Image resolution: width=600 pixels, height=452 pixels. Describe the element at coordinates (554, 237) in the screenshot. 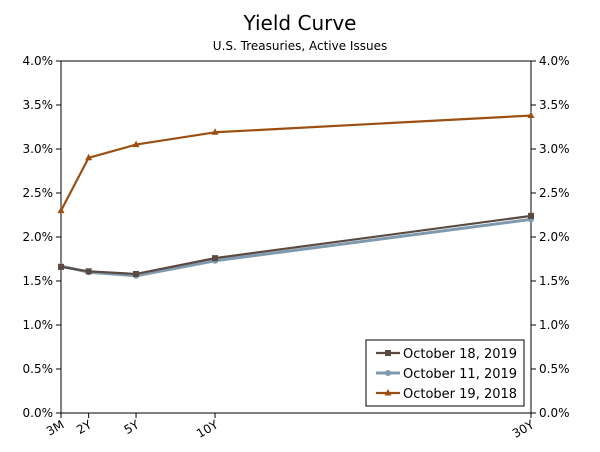

I see `y-tick-label-right: 2.0%` at that location.